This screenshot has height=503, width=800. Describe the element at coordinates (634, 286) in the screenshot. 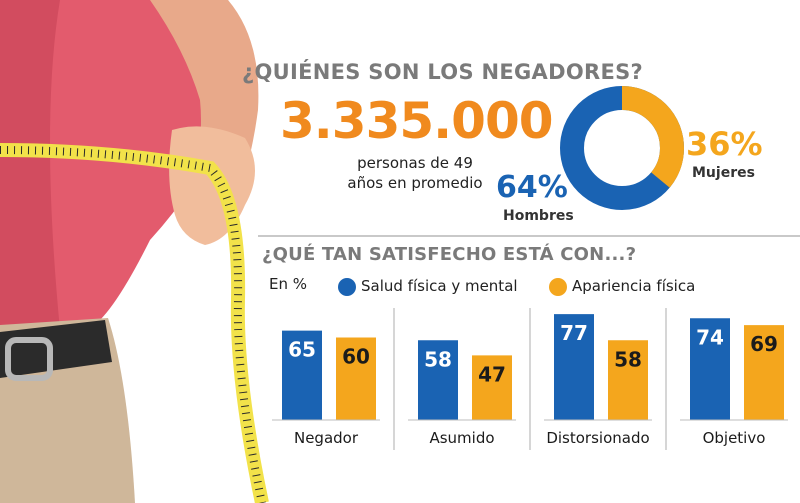

I see `legend-label-apariencia: Apariencia física` at that location.